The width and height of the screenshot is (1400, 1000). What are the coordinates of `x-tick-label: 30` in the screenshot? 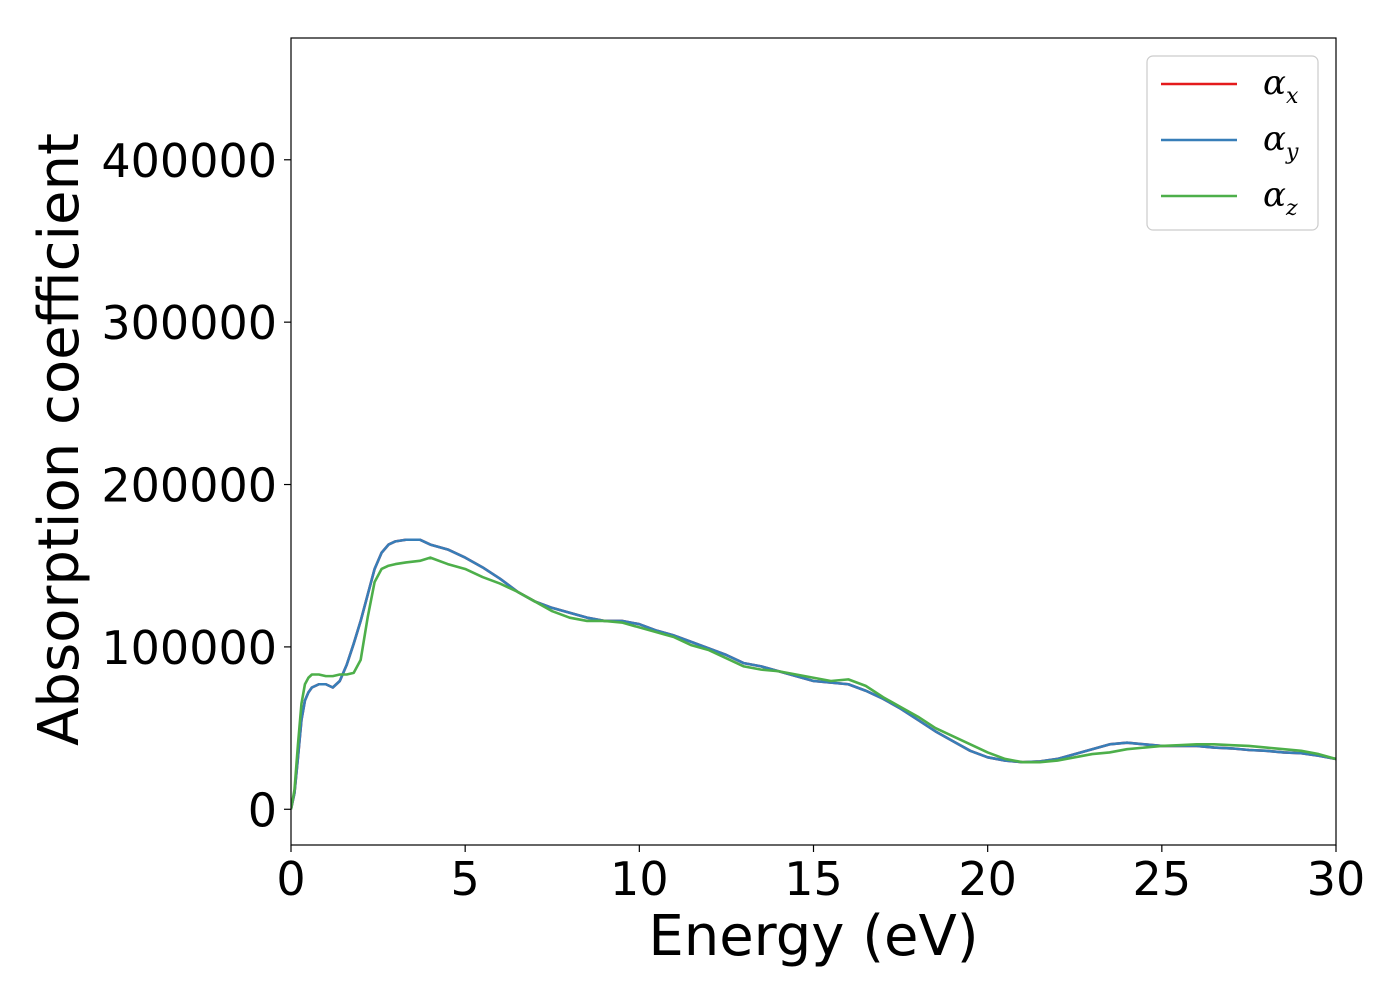 It's located at (1336, 879).